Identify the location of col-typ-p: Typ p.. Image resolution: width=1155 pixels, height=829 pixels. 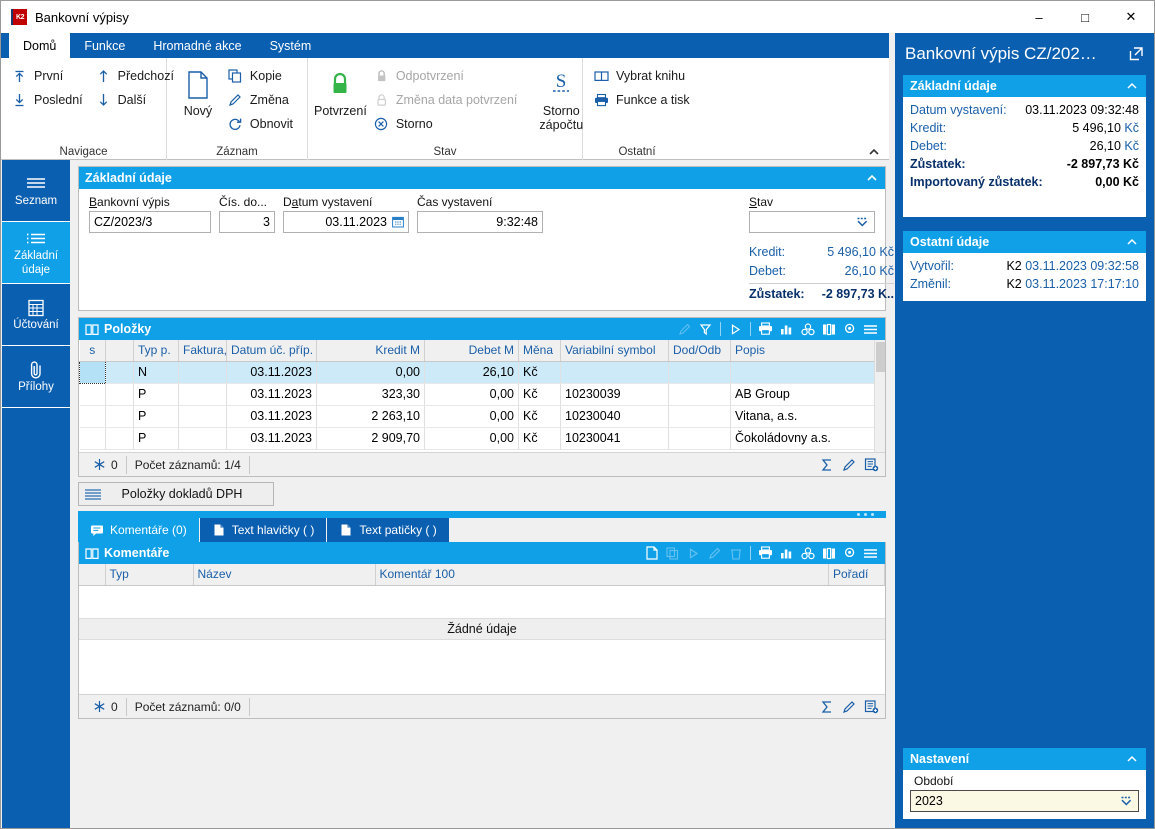
(156, 351).